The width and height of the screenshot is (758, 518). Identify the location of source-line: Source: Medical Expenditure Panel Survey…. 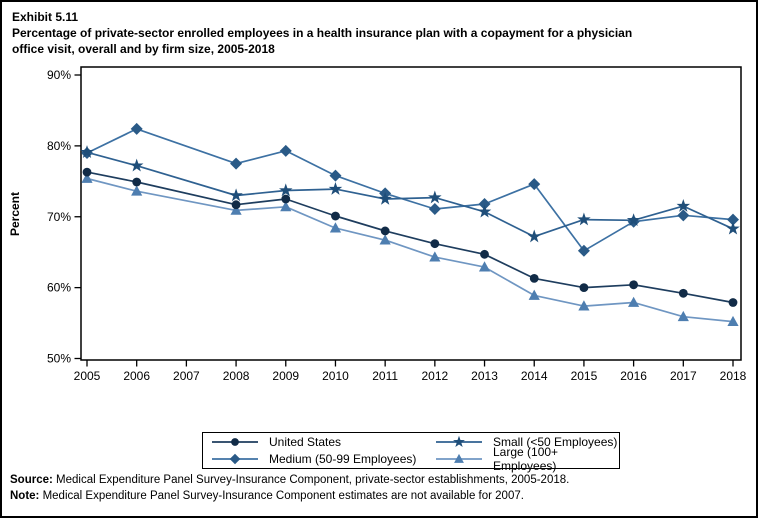
(289, 480).